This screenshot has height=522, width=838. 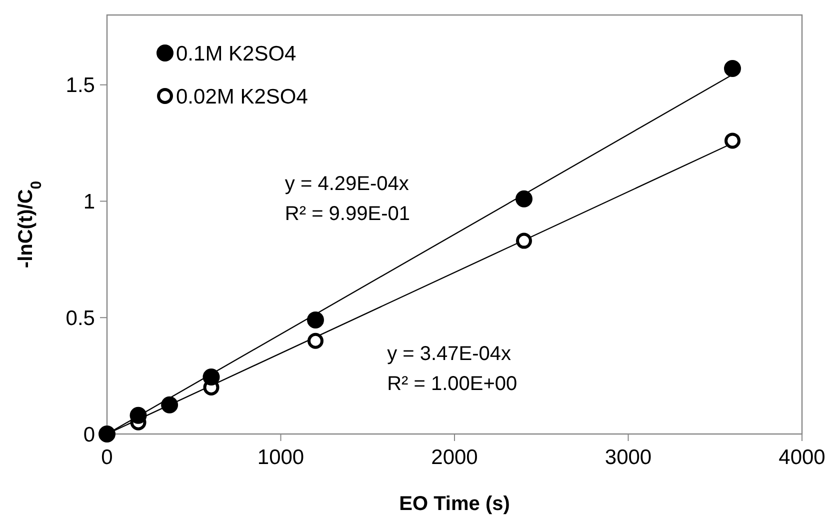 I want to click on x-tick-label: 4000, so click(x=802, y=457).